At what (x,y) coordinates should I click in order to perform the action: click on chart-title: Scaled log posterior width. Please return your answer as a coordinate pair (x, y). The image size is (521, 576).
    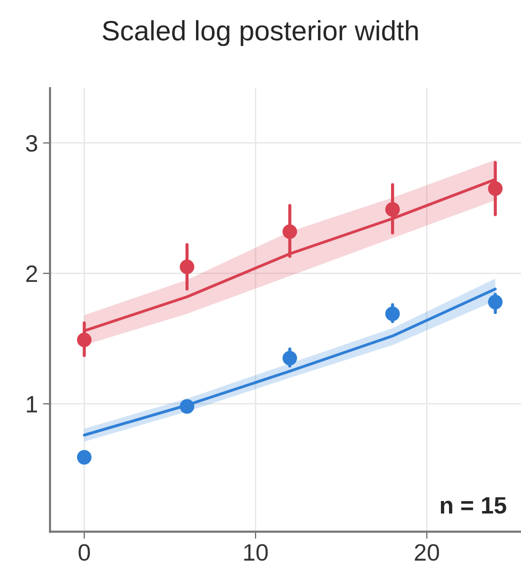
    Looking at the image, I should click on (260, 33).